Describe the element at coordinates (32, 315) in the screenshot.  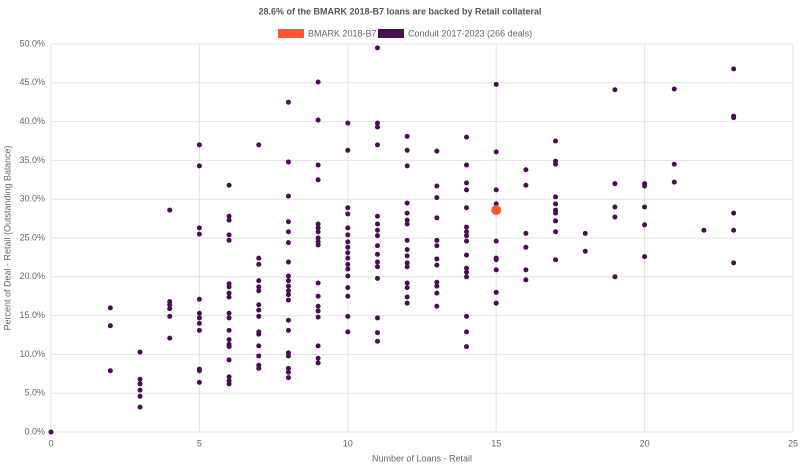
I see `y-tick-label: 15.0%` at that location.